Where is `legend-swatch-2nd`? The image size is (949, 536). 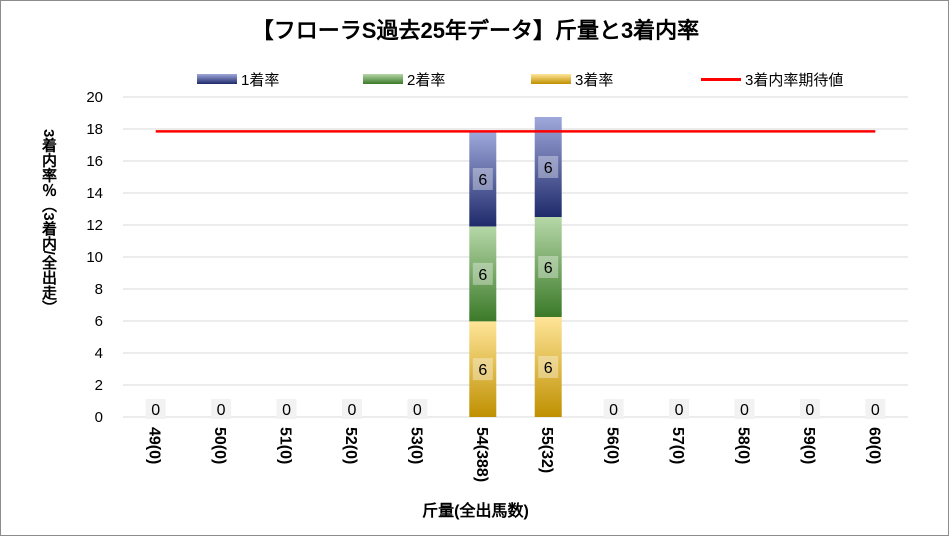
legend-swatch-2nd is located at coordinates (383, 79).